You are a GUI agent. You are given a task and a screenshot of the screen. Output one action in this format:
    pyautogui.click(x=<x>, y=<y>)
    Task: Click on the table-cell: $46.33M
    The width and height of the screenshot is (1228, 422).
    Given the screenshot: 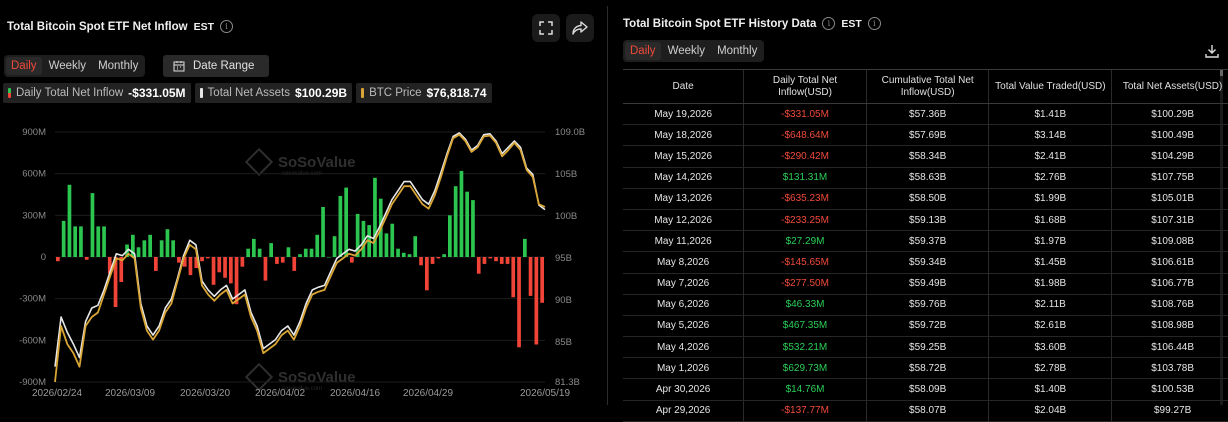 What is the action you would take?
    pyautogui.click(x=805, y=305)
    